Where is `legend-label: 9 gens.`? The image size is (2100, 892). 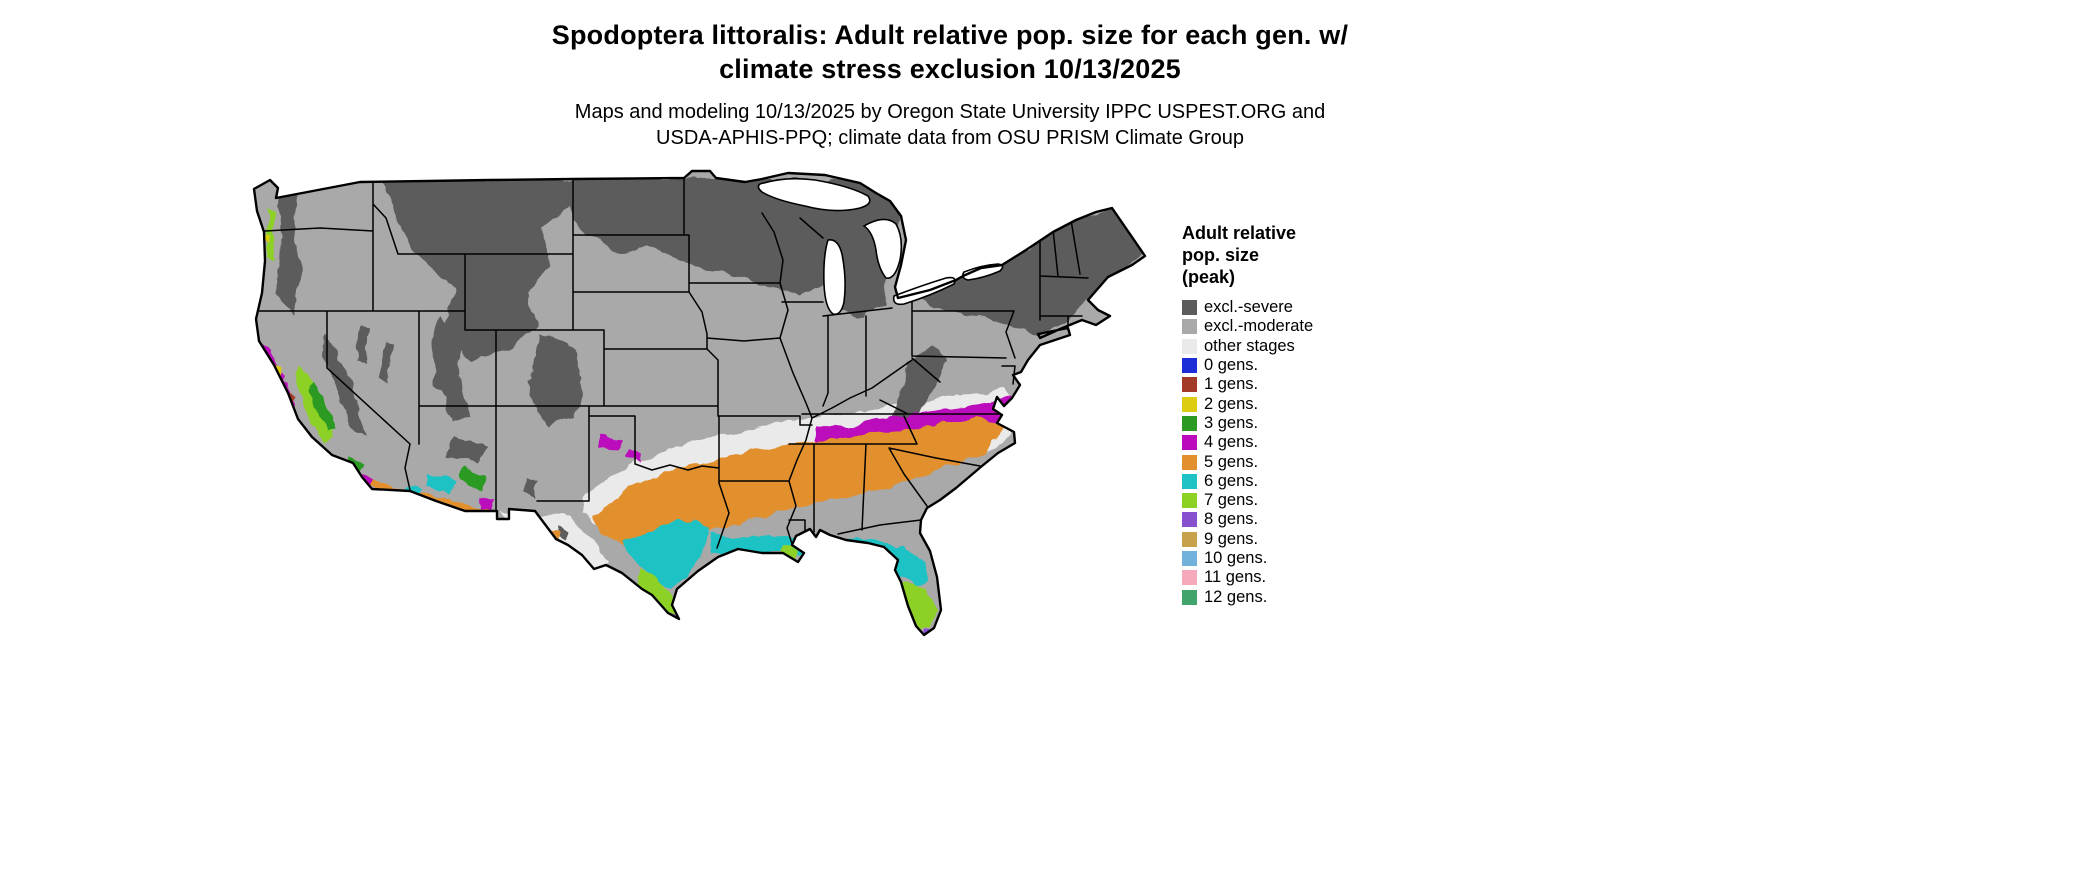
legend-label: 9 gens. is located at coordinates (1231, 538).